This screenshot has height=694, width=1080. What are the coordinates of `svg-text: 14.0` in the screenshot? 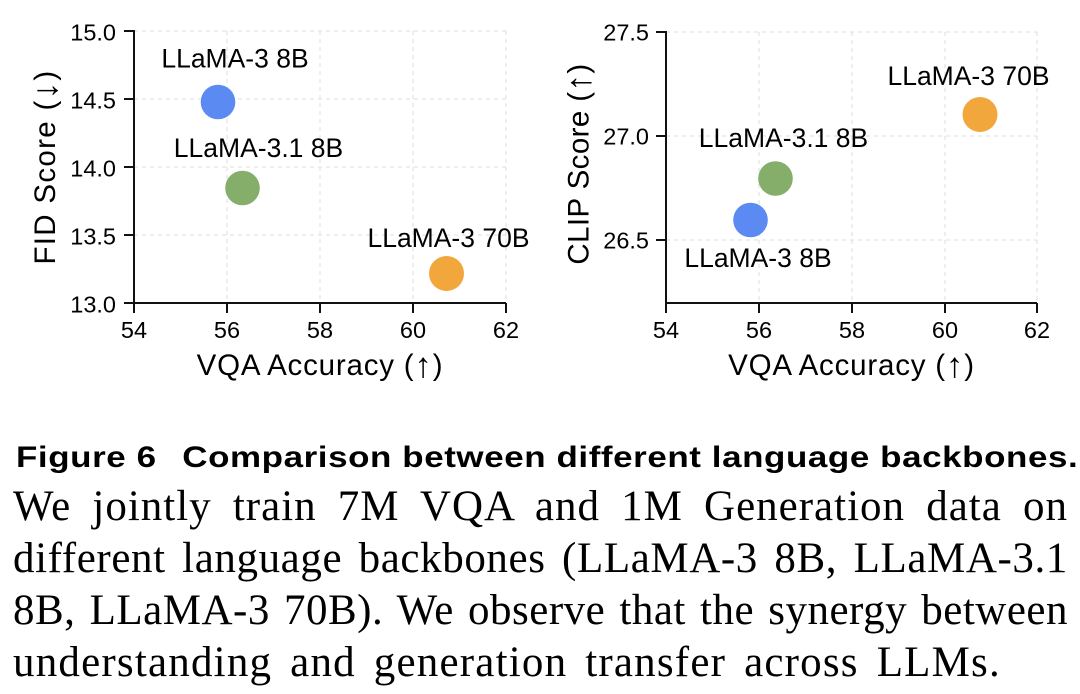 It's located at (93, 169).